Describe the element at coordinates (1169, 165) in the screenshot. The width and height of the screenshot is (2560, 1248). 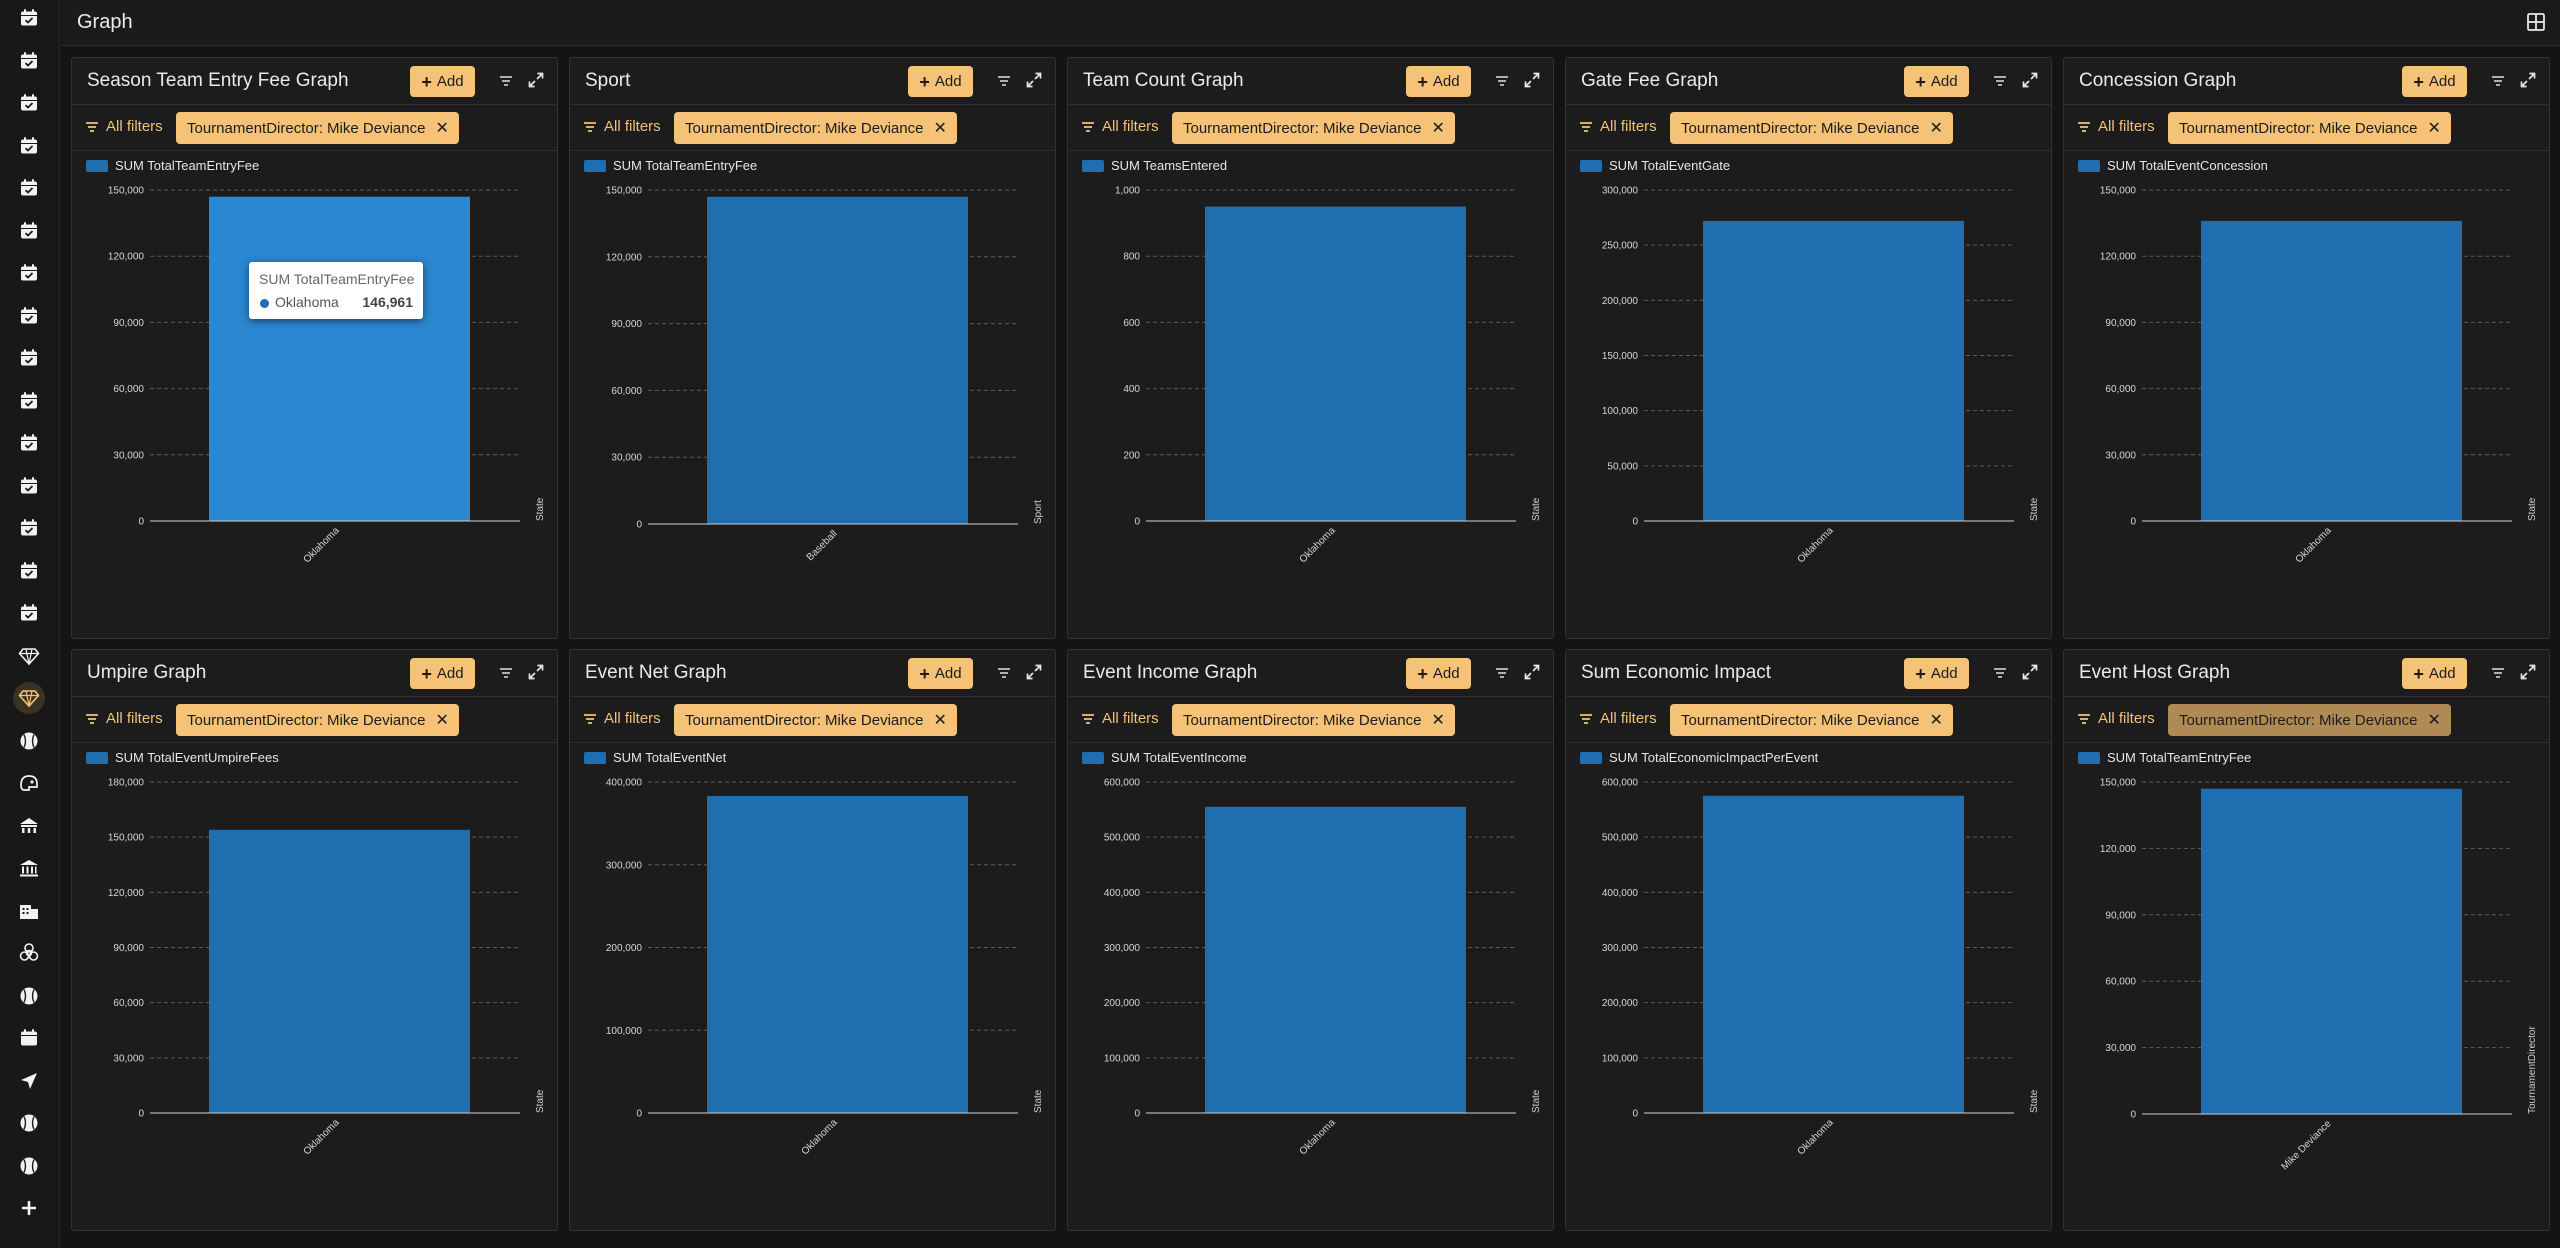
I see `legend-label: SUM TeamsEntered` at that location.